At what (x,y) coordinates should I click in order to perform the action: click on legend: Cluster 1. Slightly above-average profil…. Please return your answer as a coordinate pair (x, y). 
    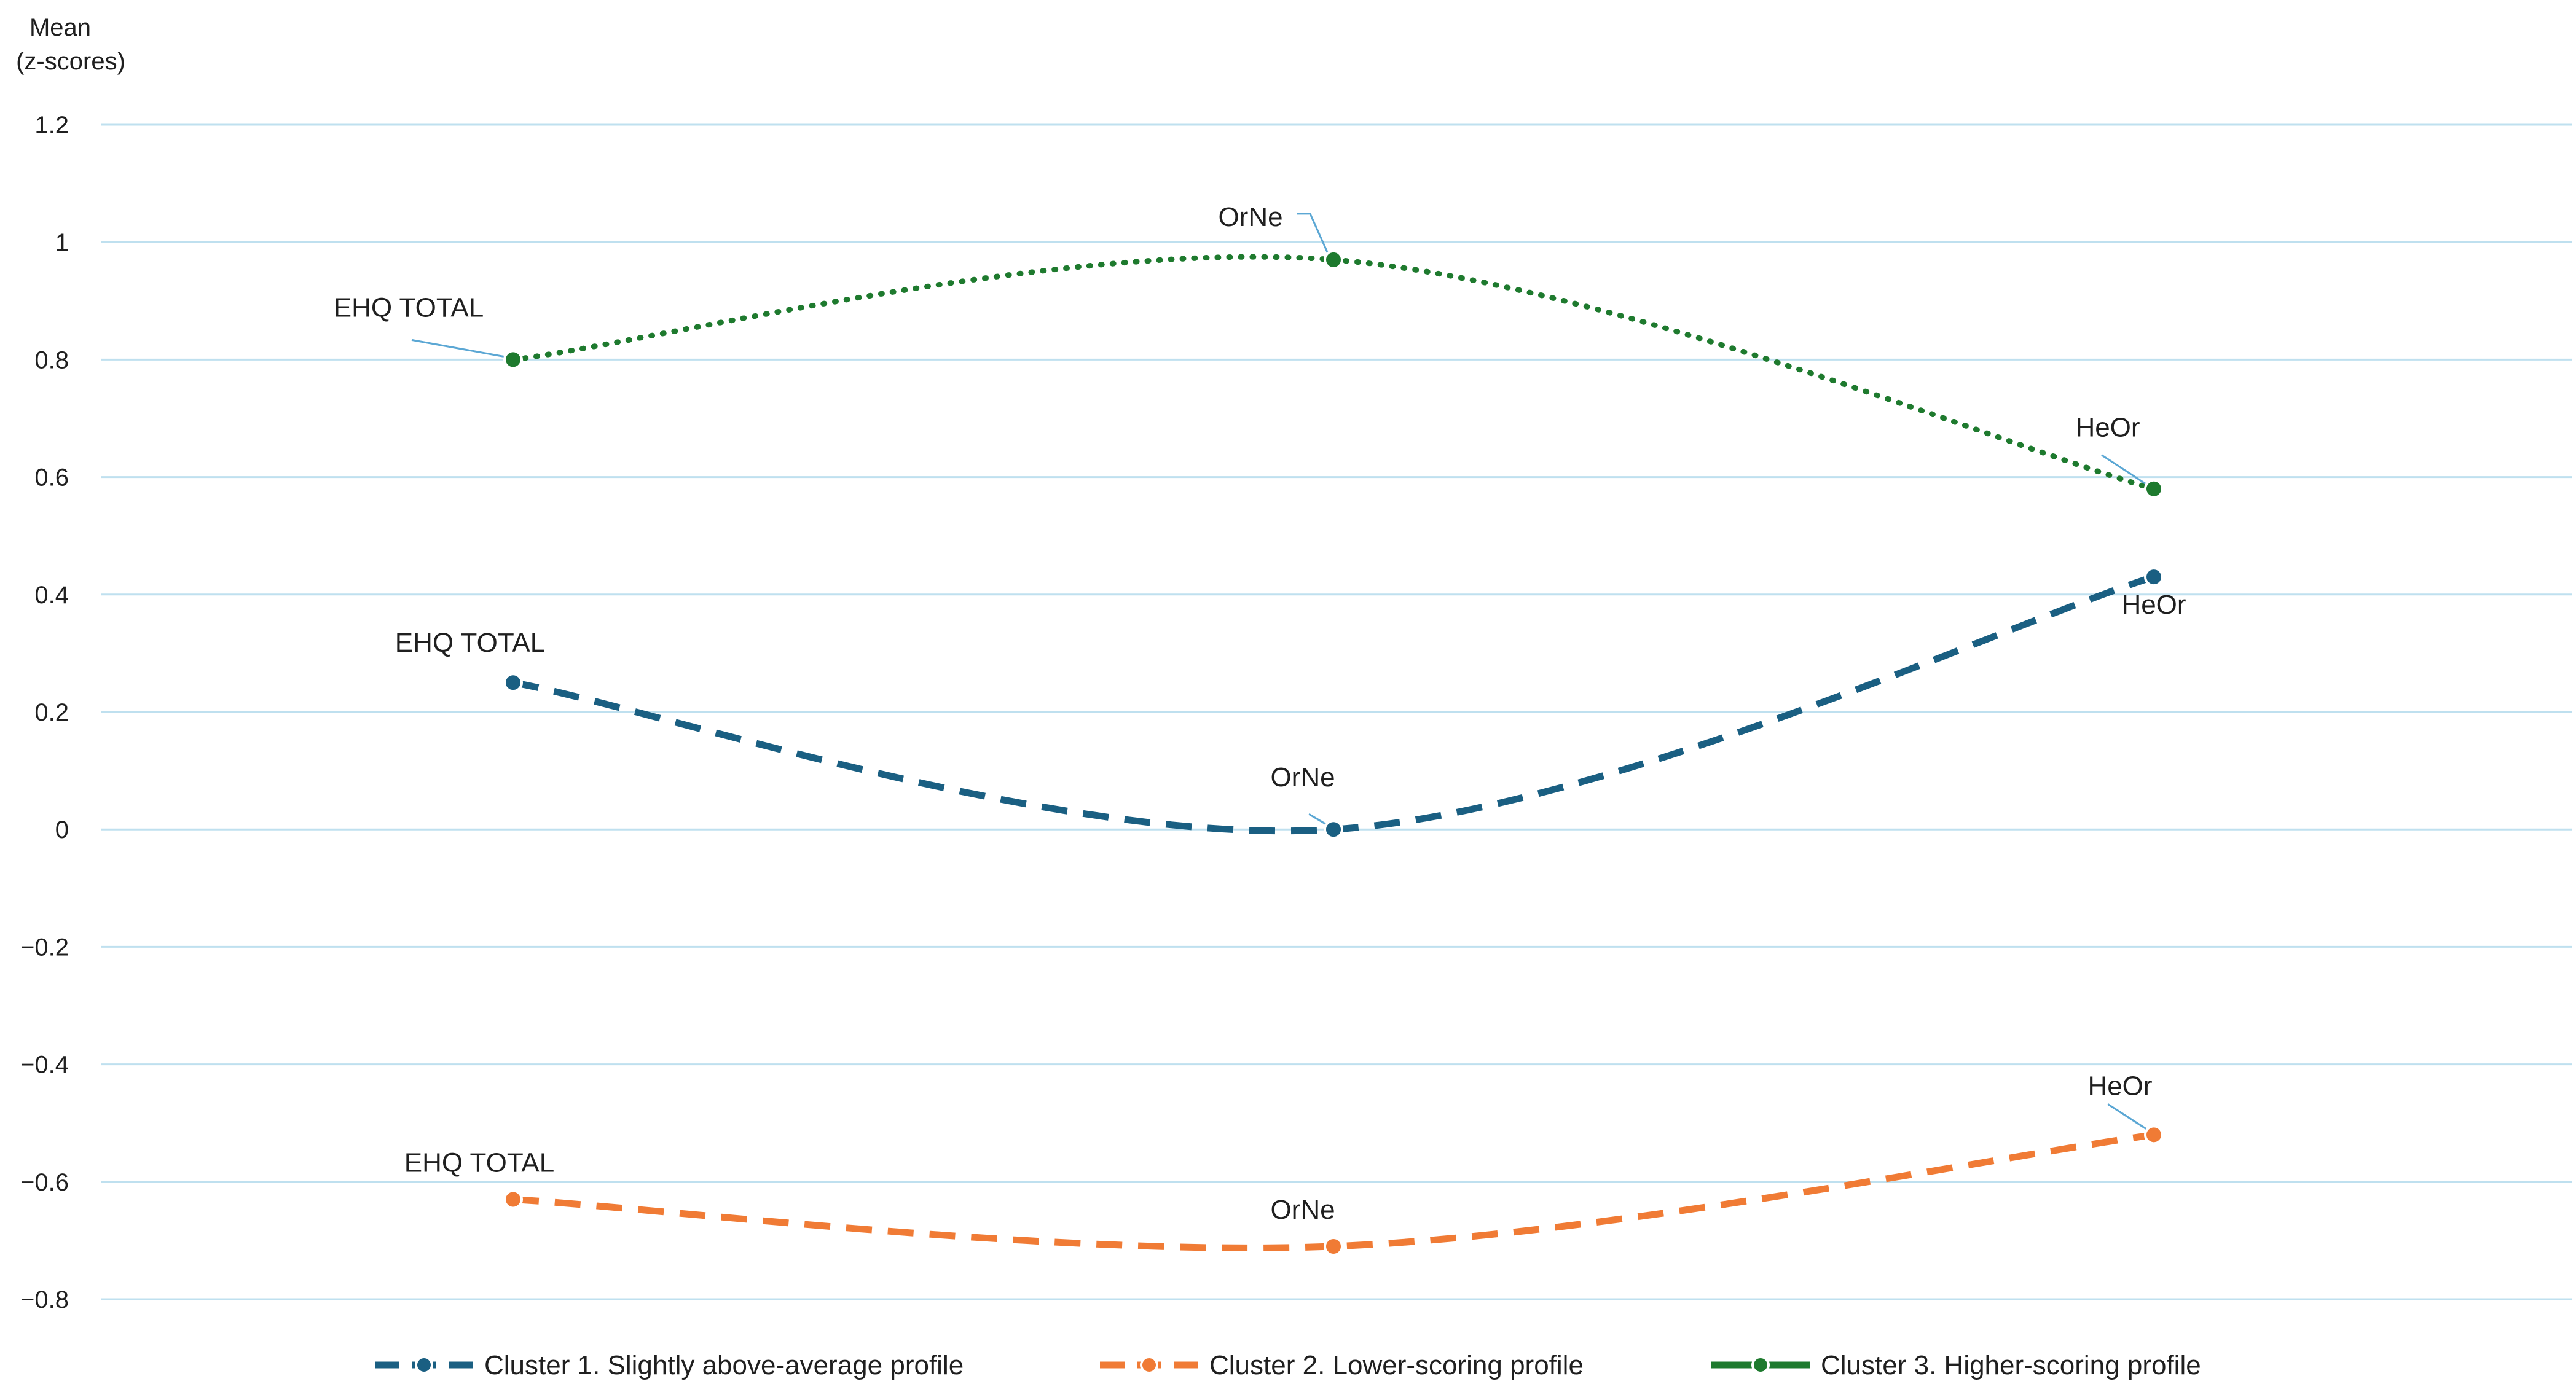
    Looking at the image, I should click on (1288, 1365).